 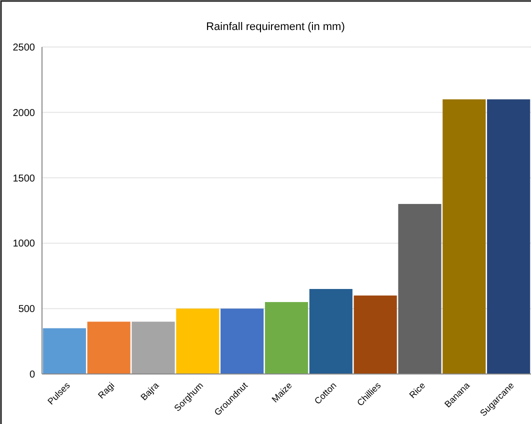 What do you see at coordinates (24, 244) in the screenshot?
I see `y-tick-label: 1000` at bounding box center [24, 244].